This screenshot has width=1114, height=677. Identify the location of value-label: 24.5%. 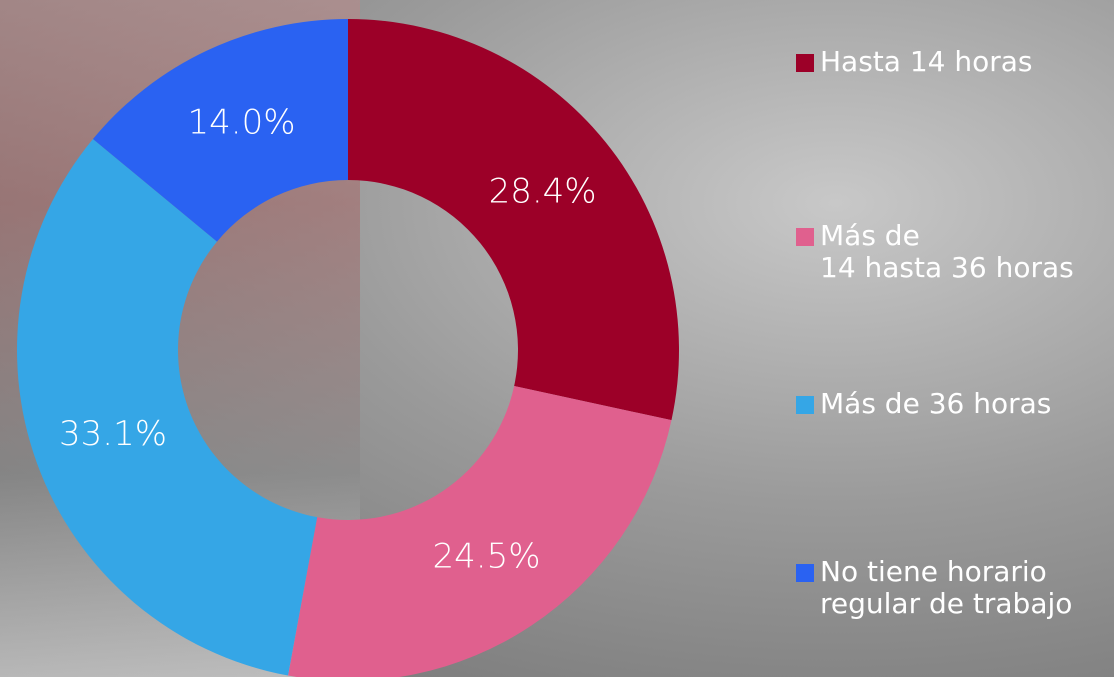
(487, 557).